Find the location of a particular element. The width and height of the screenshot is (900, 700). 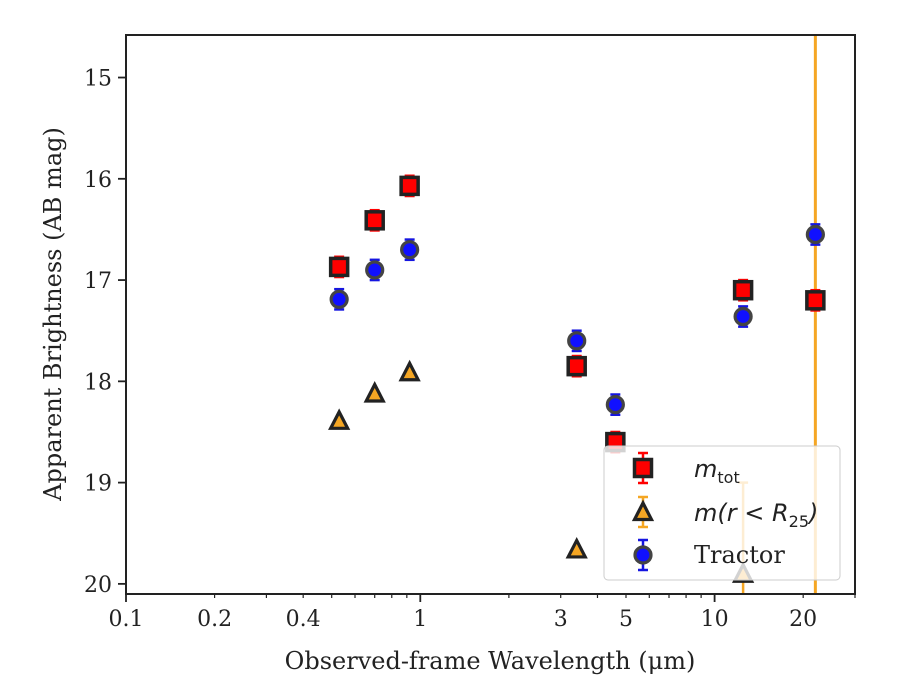

legend-item: Tractor is located at coordinates (709, 555).